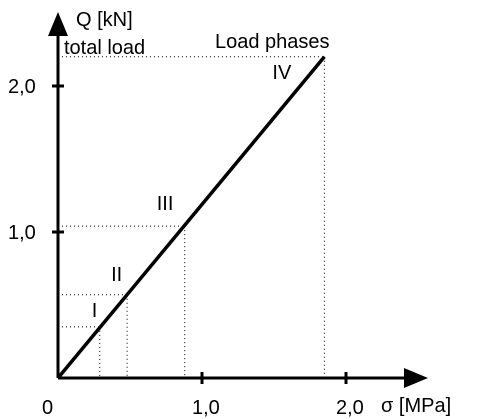 This screenshot has height=419, width=484. I want to click on y-tick-label-1: 2,0, so click(22, 87).